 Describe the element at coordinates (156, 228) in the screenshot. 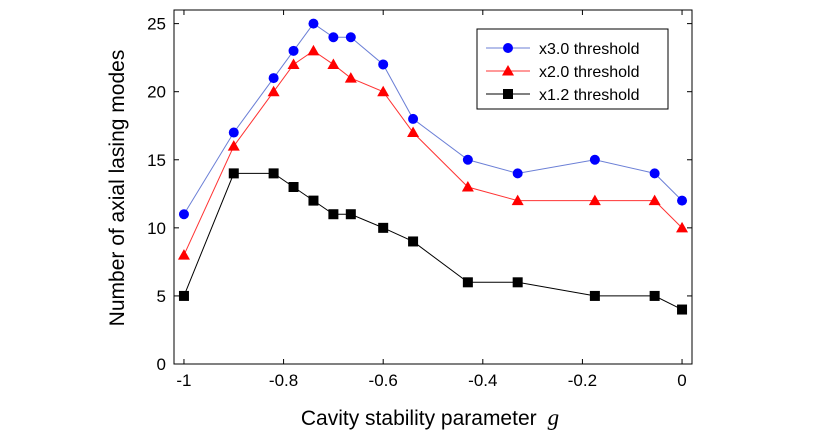

I see `y-tick-label: 10` at that location.